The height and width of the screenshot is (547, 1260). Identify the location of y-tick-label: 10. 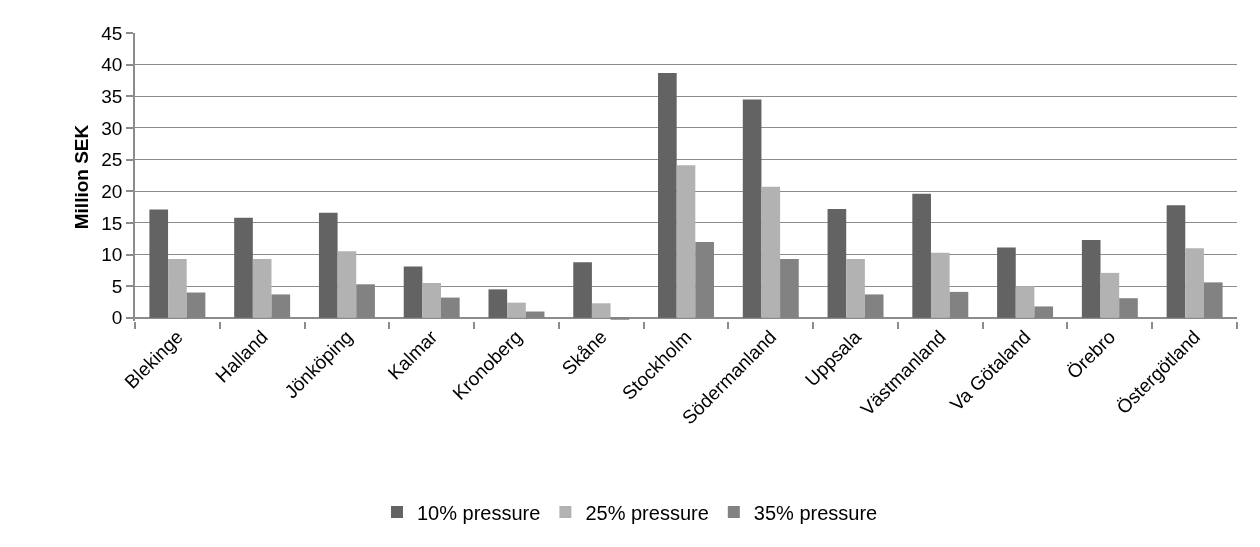
(112, 255).